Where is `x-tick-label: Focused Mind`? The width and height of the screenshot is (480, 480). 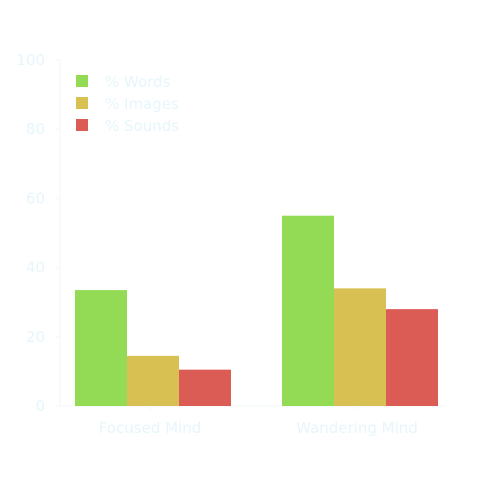 x-tick-label: Focused Mind is located at coordinates (150, 428).